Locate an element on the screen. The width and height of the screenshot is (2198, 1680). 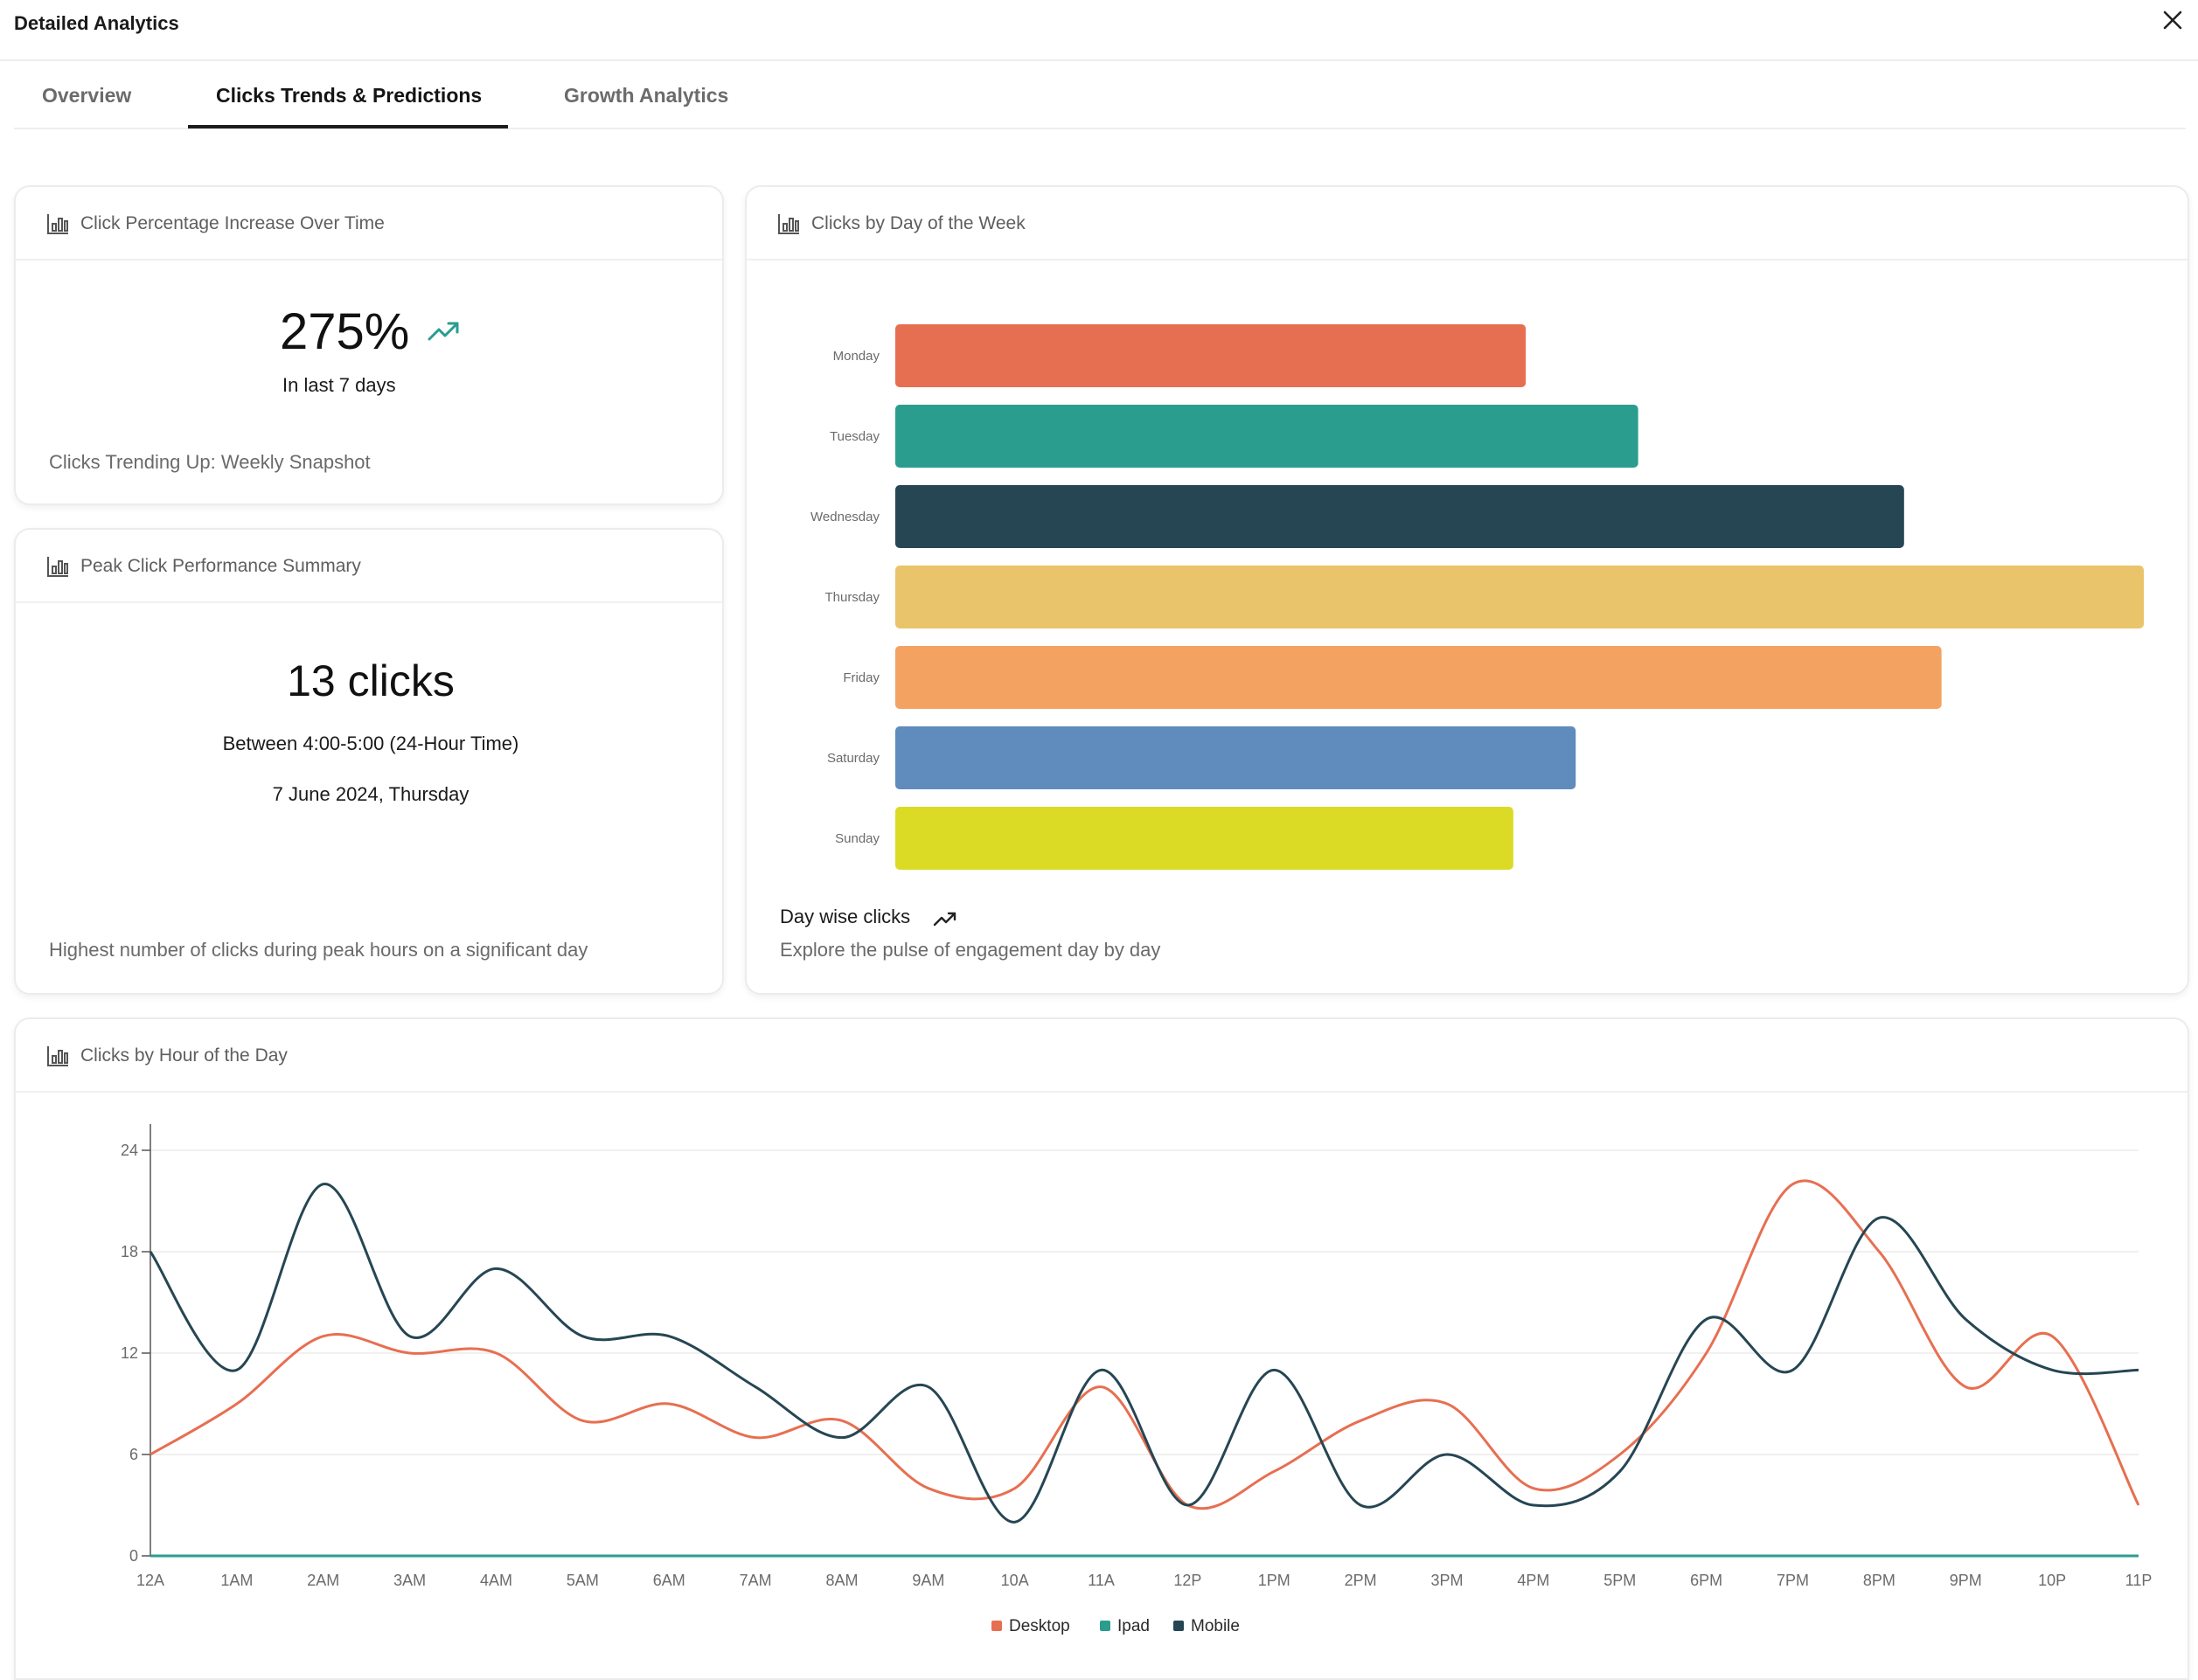
x-tick-label: 4PM is located at coordinates (1533, 1580).